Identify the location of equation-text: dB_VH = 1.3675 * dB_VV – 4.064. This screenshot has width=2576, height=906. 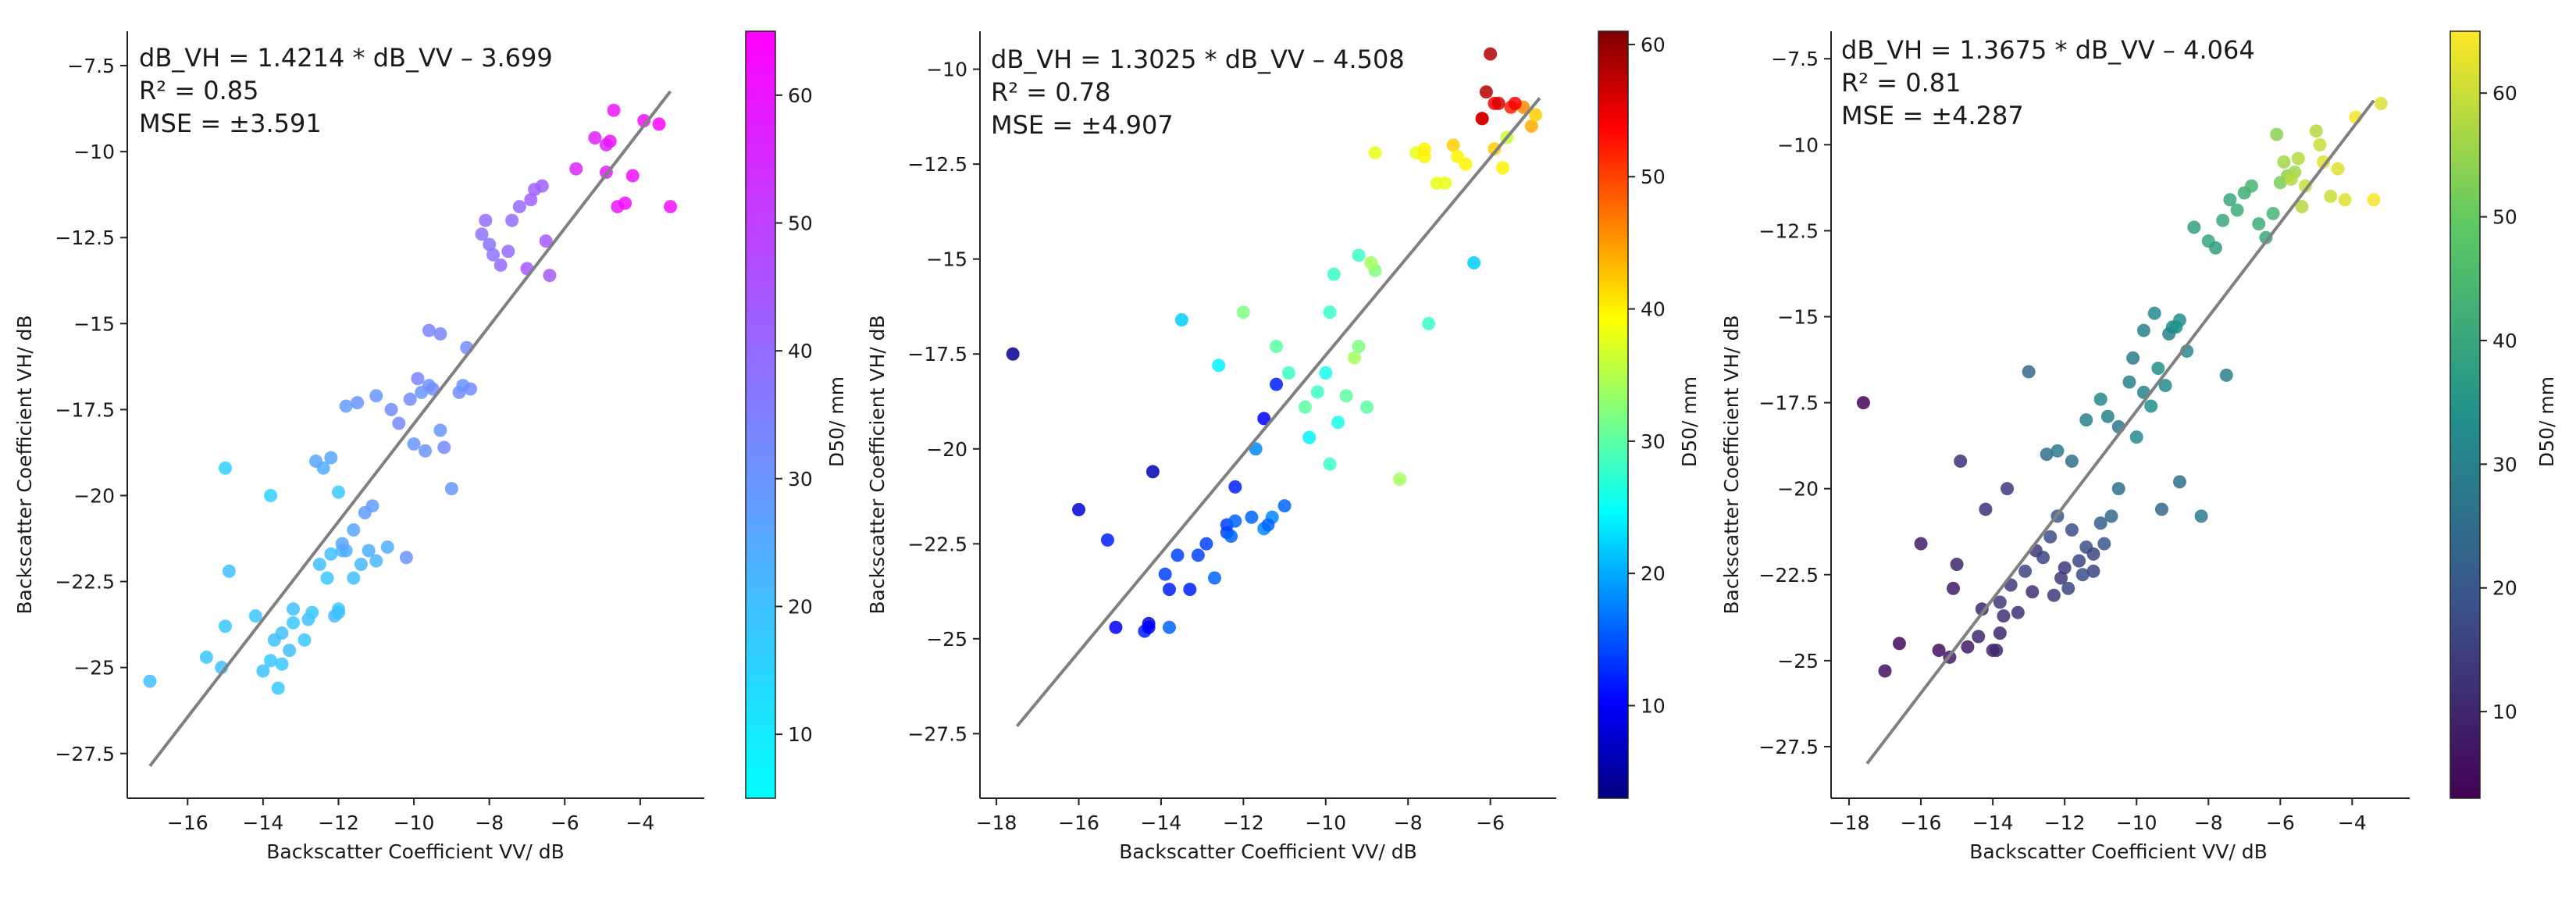
(2048, 50).